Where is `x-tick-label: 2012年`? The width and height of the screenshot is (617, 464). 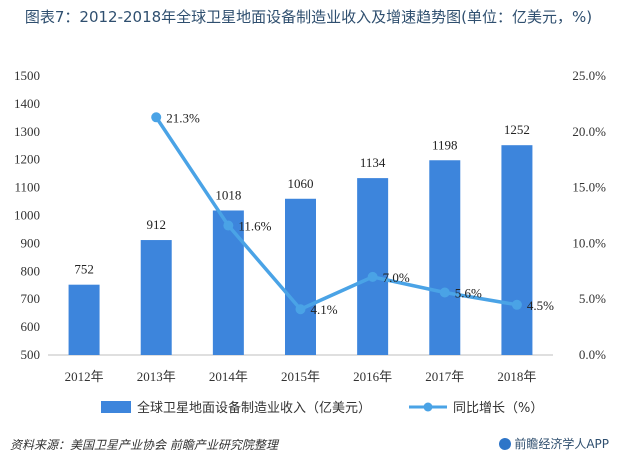
x-tick-label: 2012年 is located at coordinates (84, 376).